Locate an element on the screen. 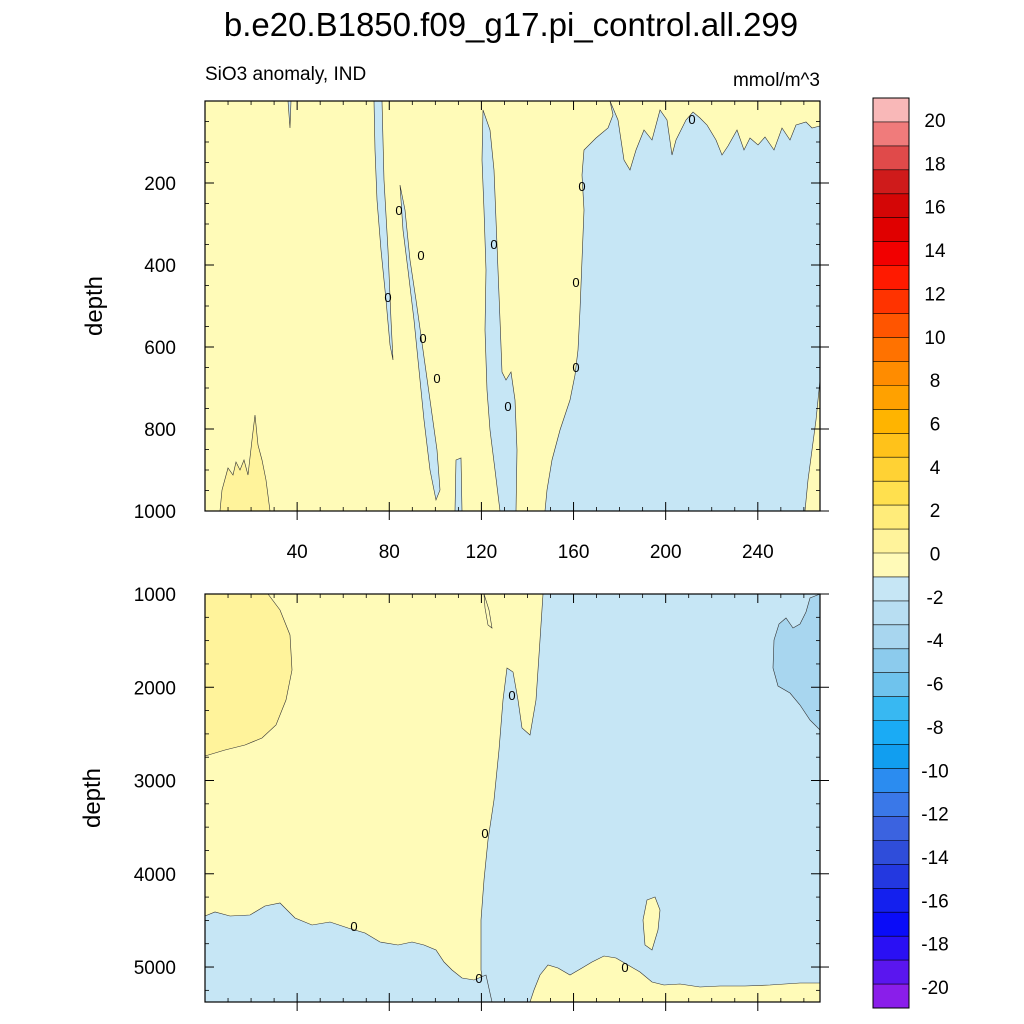 Image resolution: width=1024 pixels, height=1024 pixels. colorbar-frame is located at coordinates (891, 553).